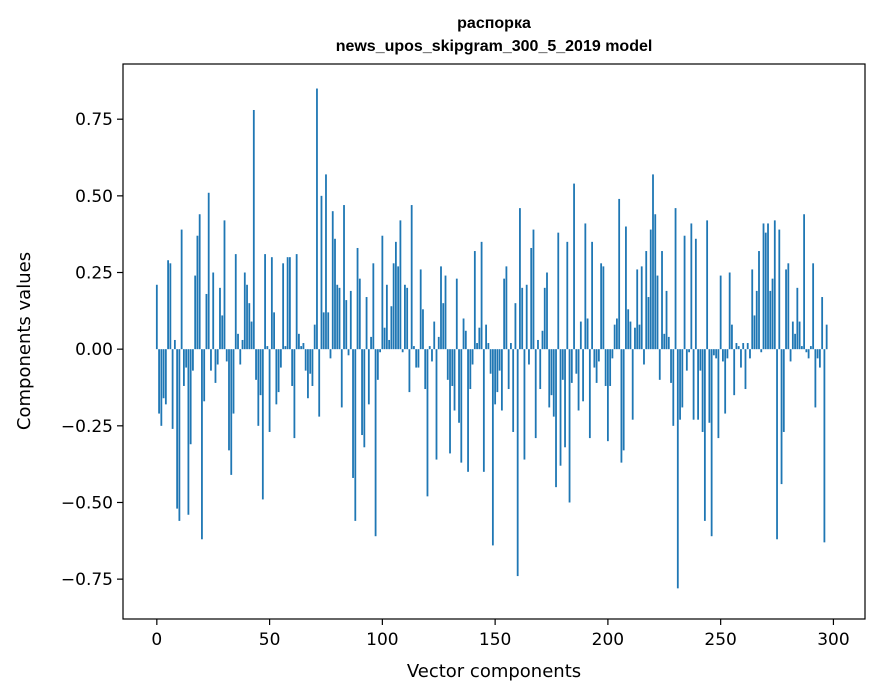 The height and width of the screenshot is (696, 880). What do you see at coordinates (494, 46) in the screenshot?
I see `chart-subtitle: news_upos_skipgram_300_5_2019 model` at bounding box center [494, 46].